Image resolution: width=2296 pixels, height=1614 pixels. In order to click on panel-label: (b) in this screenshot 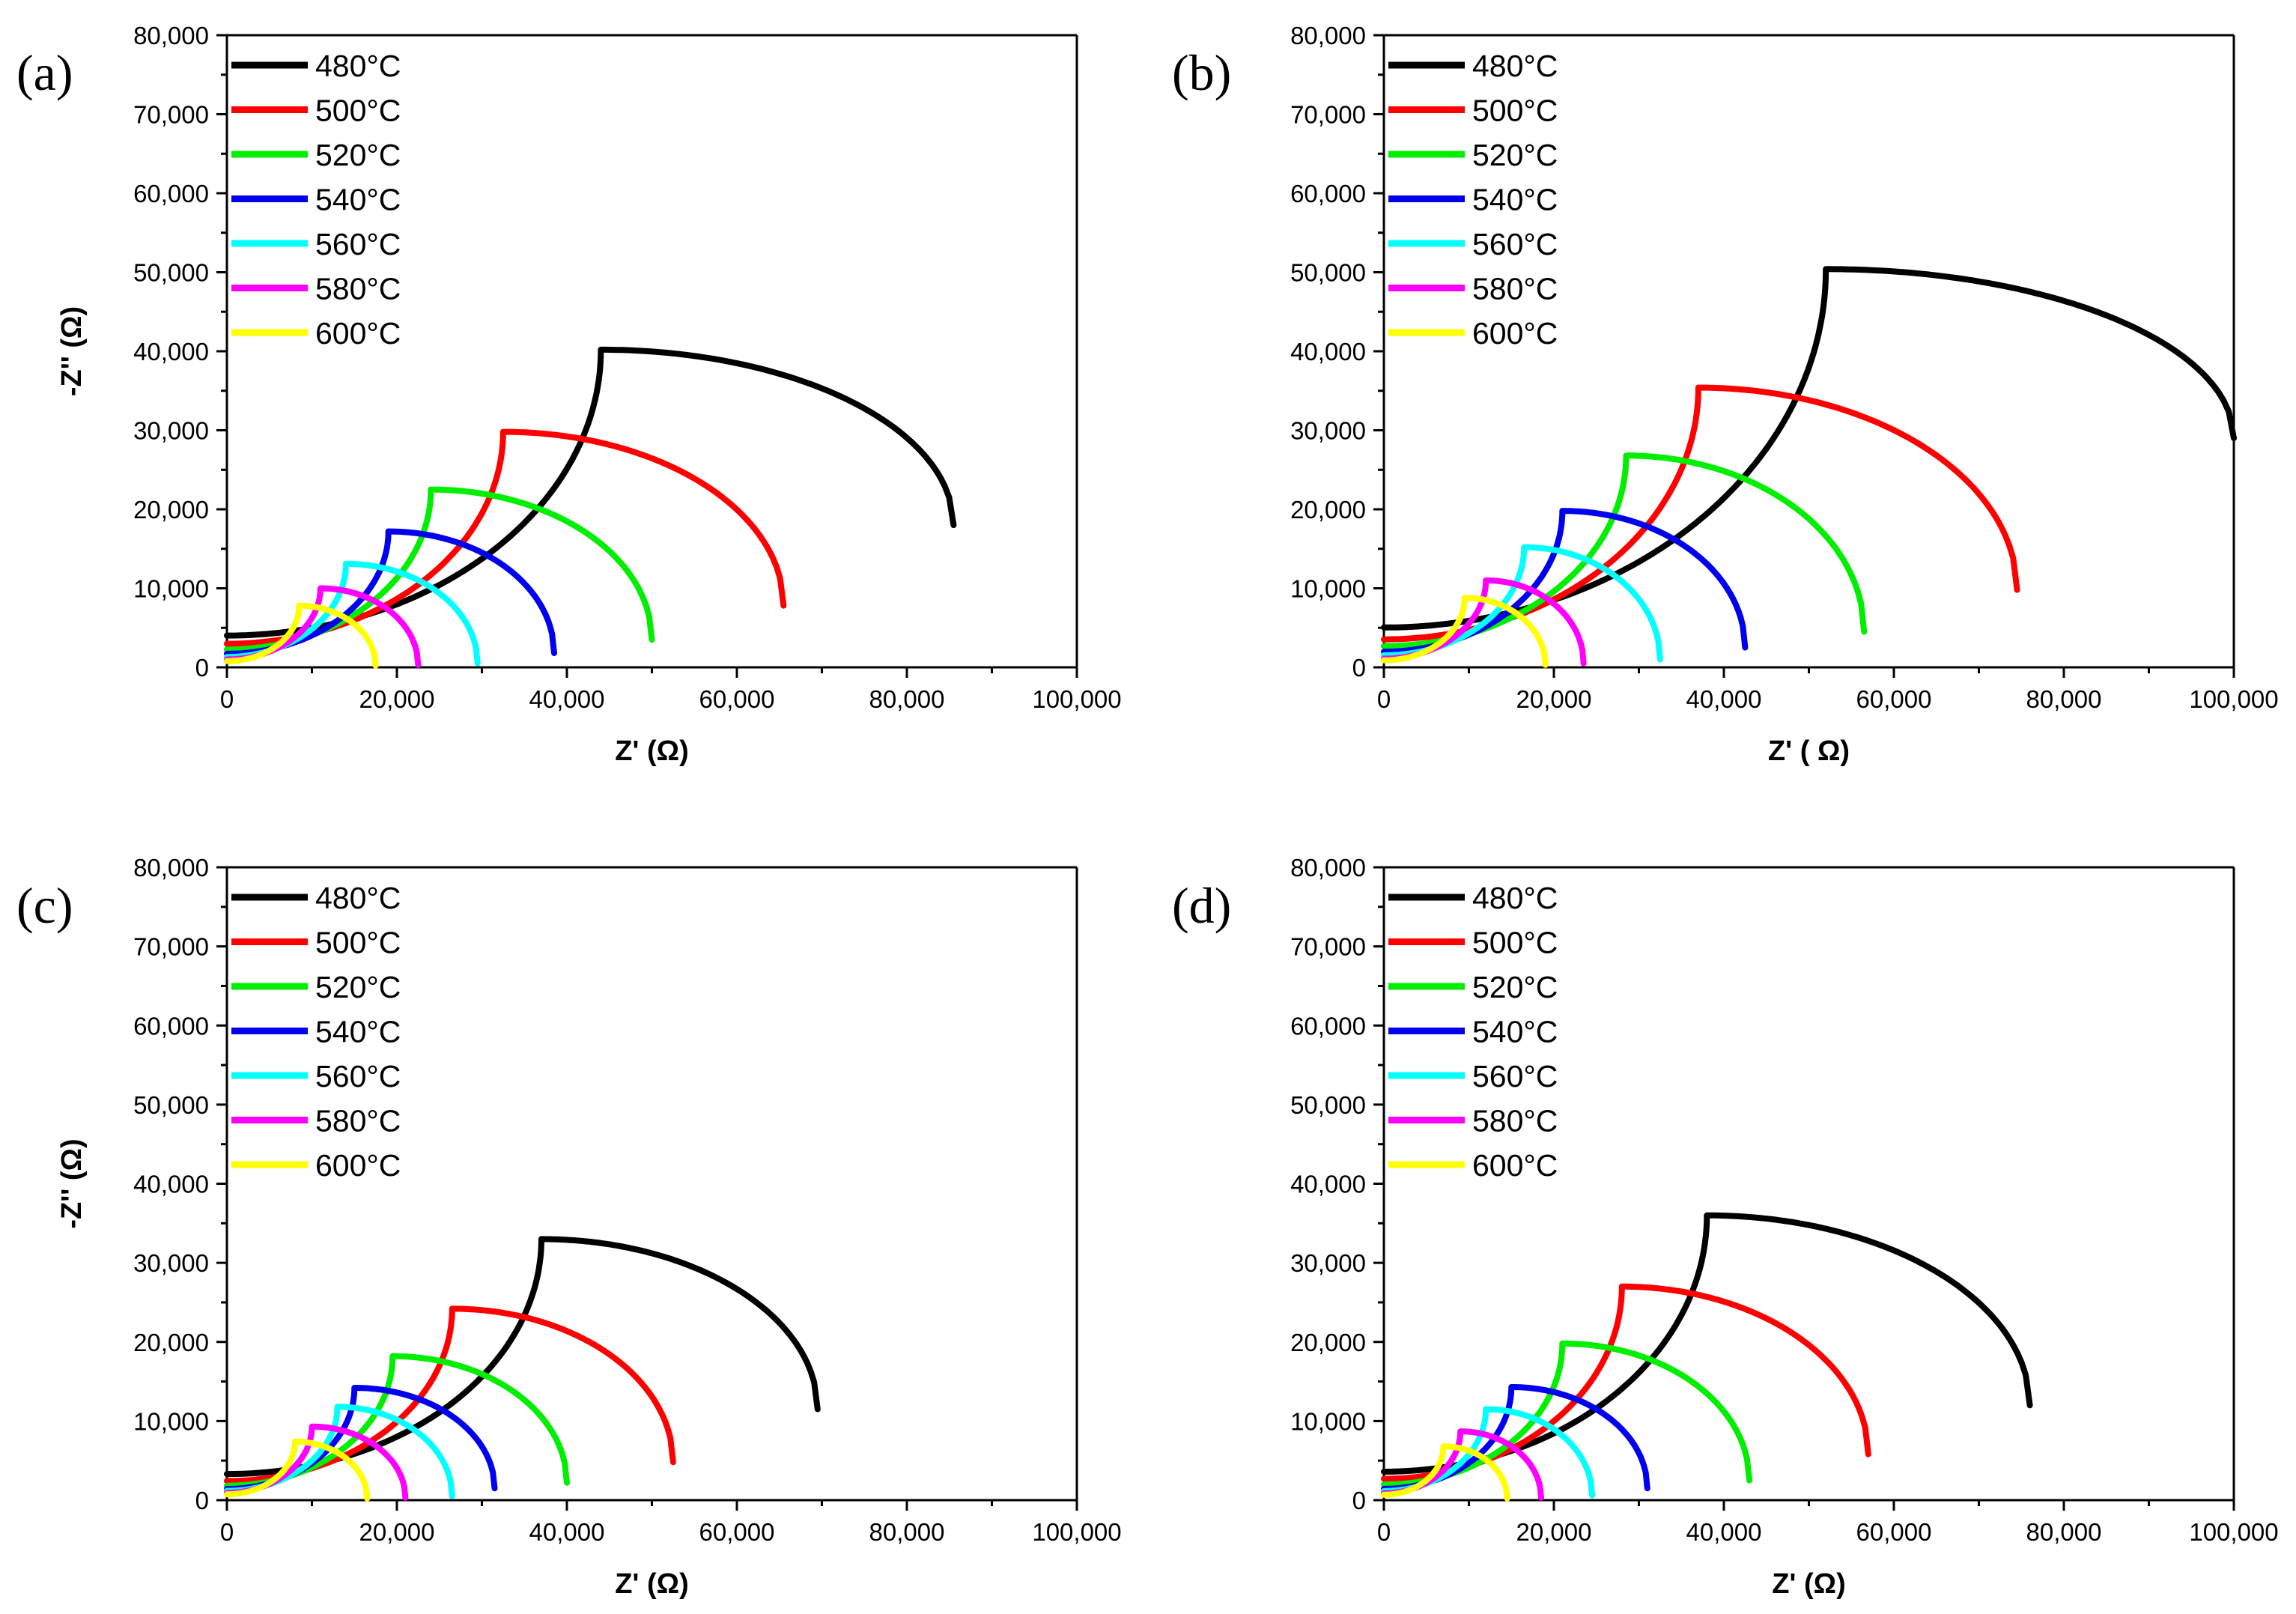, I will do `click(1201, 72)`.